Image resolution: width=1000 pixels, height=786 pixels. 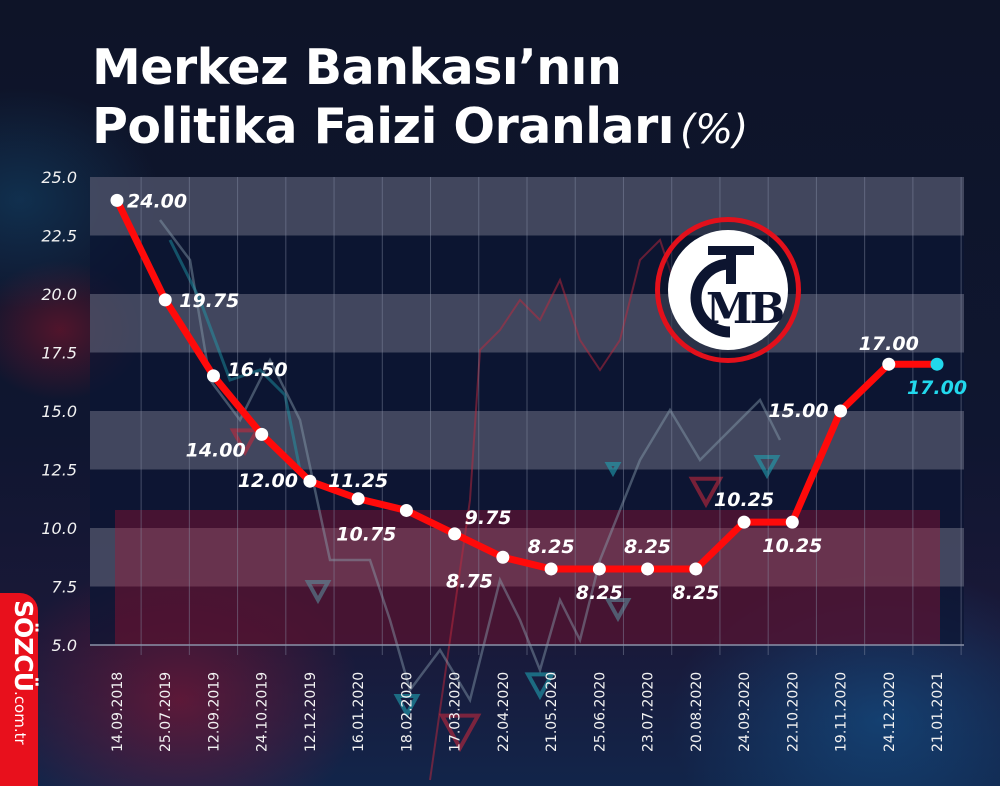 I want to click on value-label: 15.00, so click(x=798, y=411).